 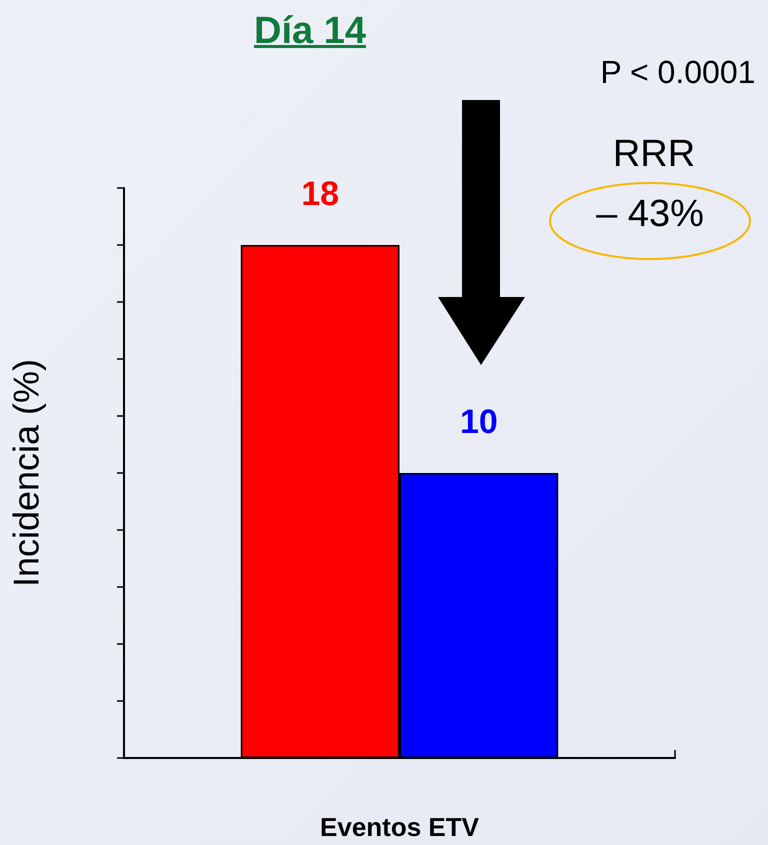 What do you see at coordinates (654, 154) in the screenshot?
I see `text: RRR` at bounding box center [654, 154].